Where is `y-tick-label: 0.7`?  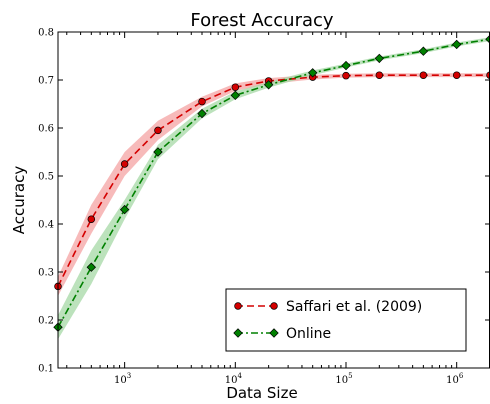
y-tick-label: 0.7 is located at coordinates (46, 81).